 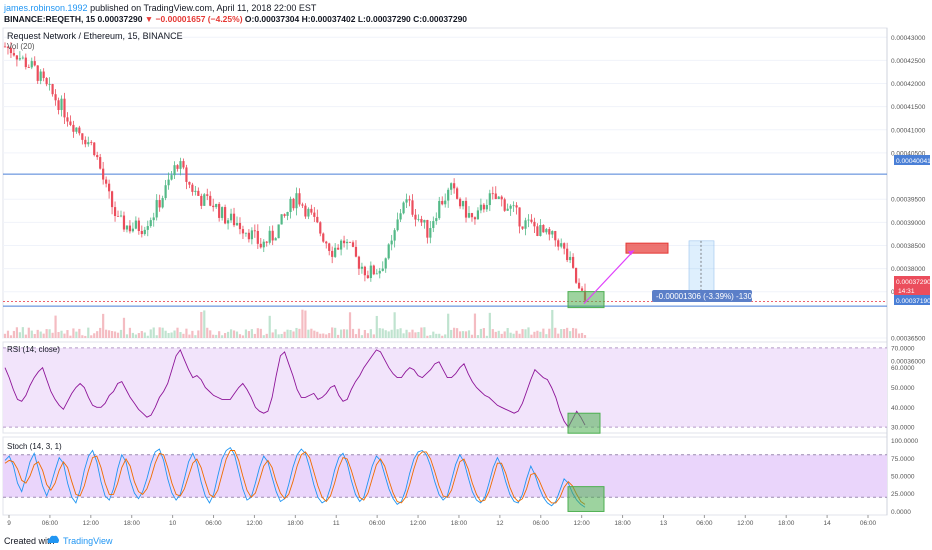 I want to click on stoch-pane: 100.0000 75.0000 50.0000 25.0000 0.0000, so click(x=460, y=477).